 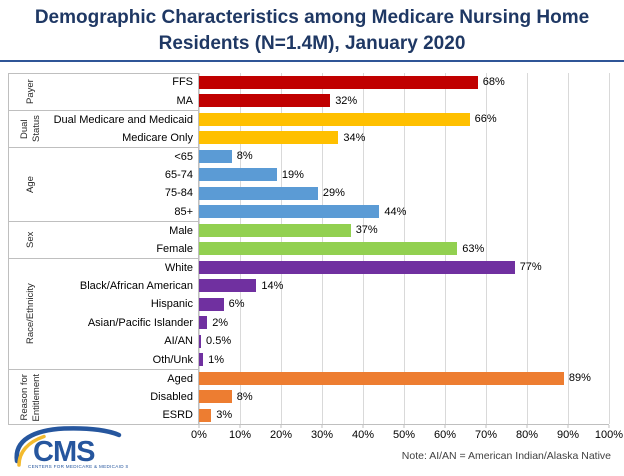 I want to click on group-label-age: Age, so click(x=31, y=184).